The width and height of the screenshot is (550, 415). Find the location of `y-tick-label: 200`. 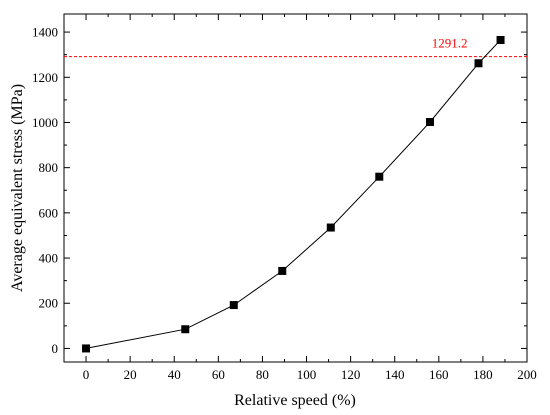

y-tick-label: 200 is located at coordinates (49, 303).